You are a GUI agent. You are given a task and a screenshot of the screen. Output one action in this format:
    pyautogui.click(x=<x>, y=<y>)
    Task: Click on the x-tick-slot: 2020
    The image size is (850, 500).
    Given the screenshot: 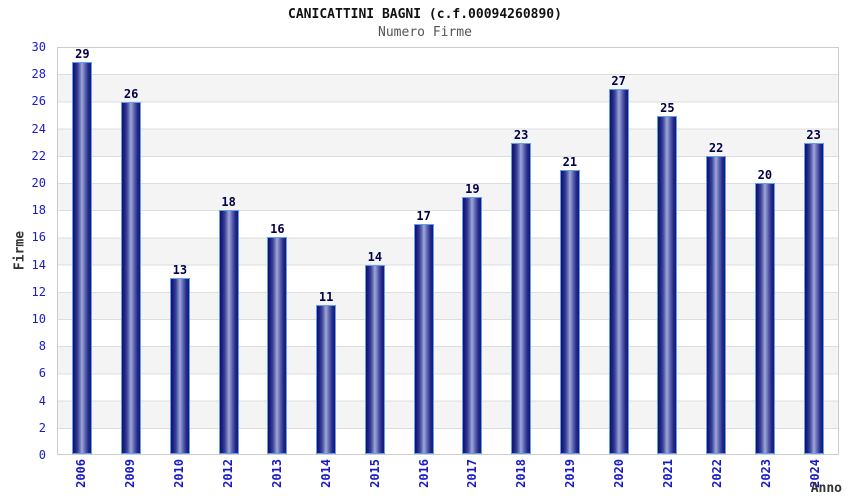 What is the action you would take?
    pyautogui.click(x=619, y=479)
    